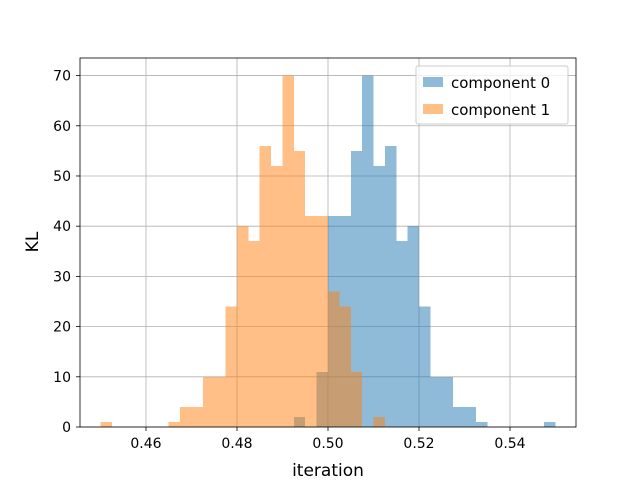 This screenshot has width=640, height=480. Describe the element at coordinates (62, 77) in the screenshot. I see `y-tick-label: 70` at that location.